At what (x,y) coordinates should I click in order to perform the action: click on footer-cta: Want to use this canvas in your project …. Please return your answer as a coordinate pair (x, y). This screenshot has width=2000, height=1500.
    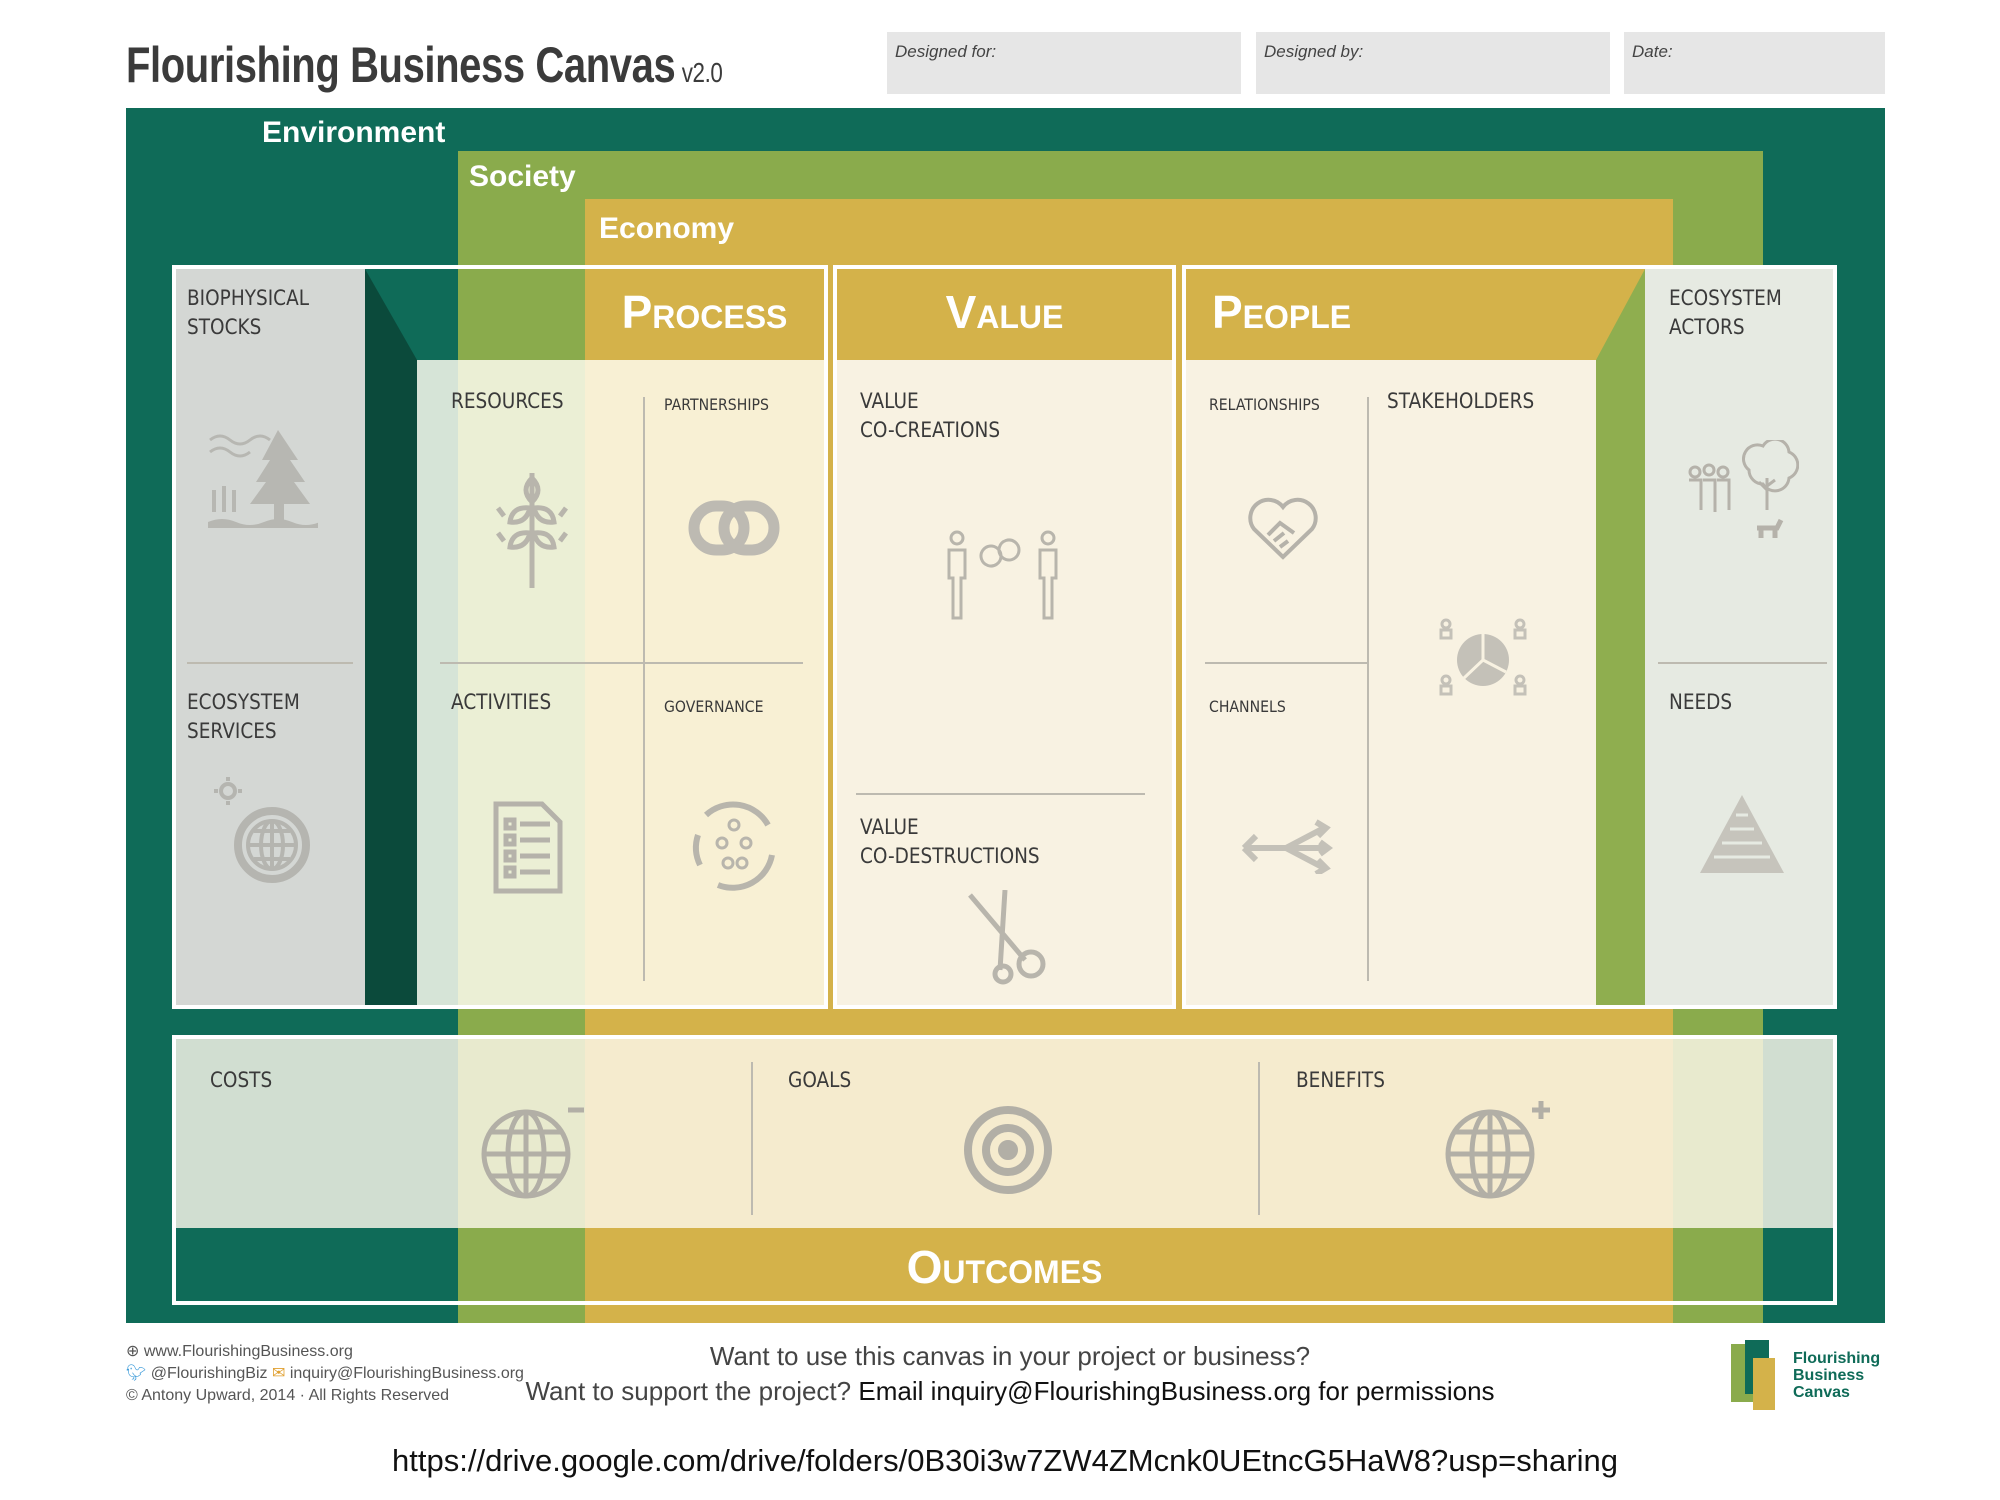
    Looking at the image, I should click on (1010, 1374).